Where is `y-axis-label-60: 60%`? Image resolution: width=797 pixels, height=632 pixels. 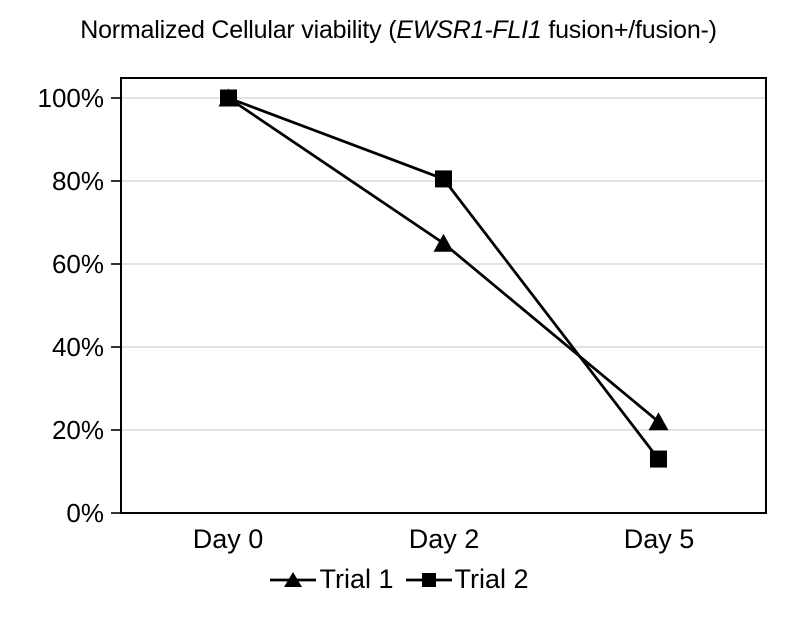 y-axis-label-60: 60% is located at coordinates (77, 264).